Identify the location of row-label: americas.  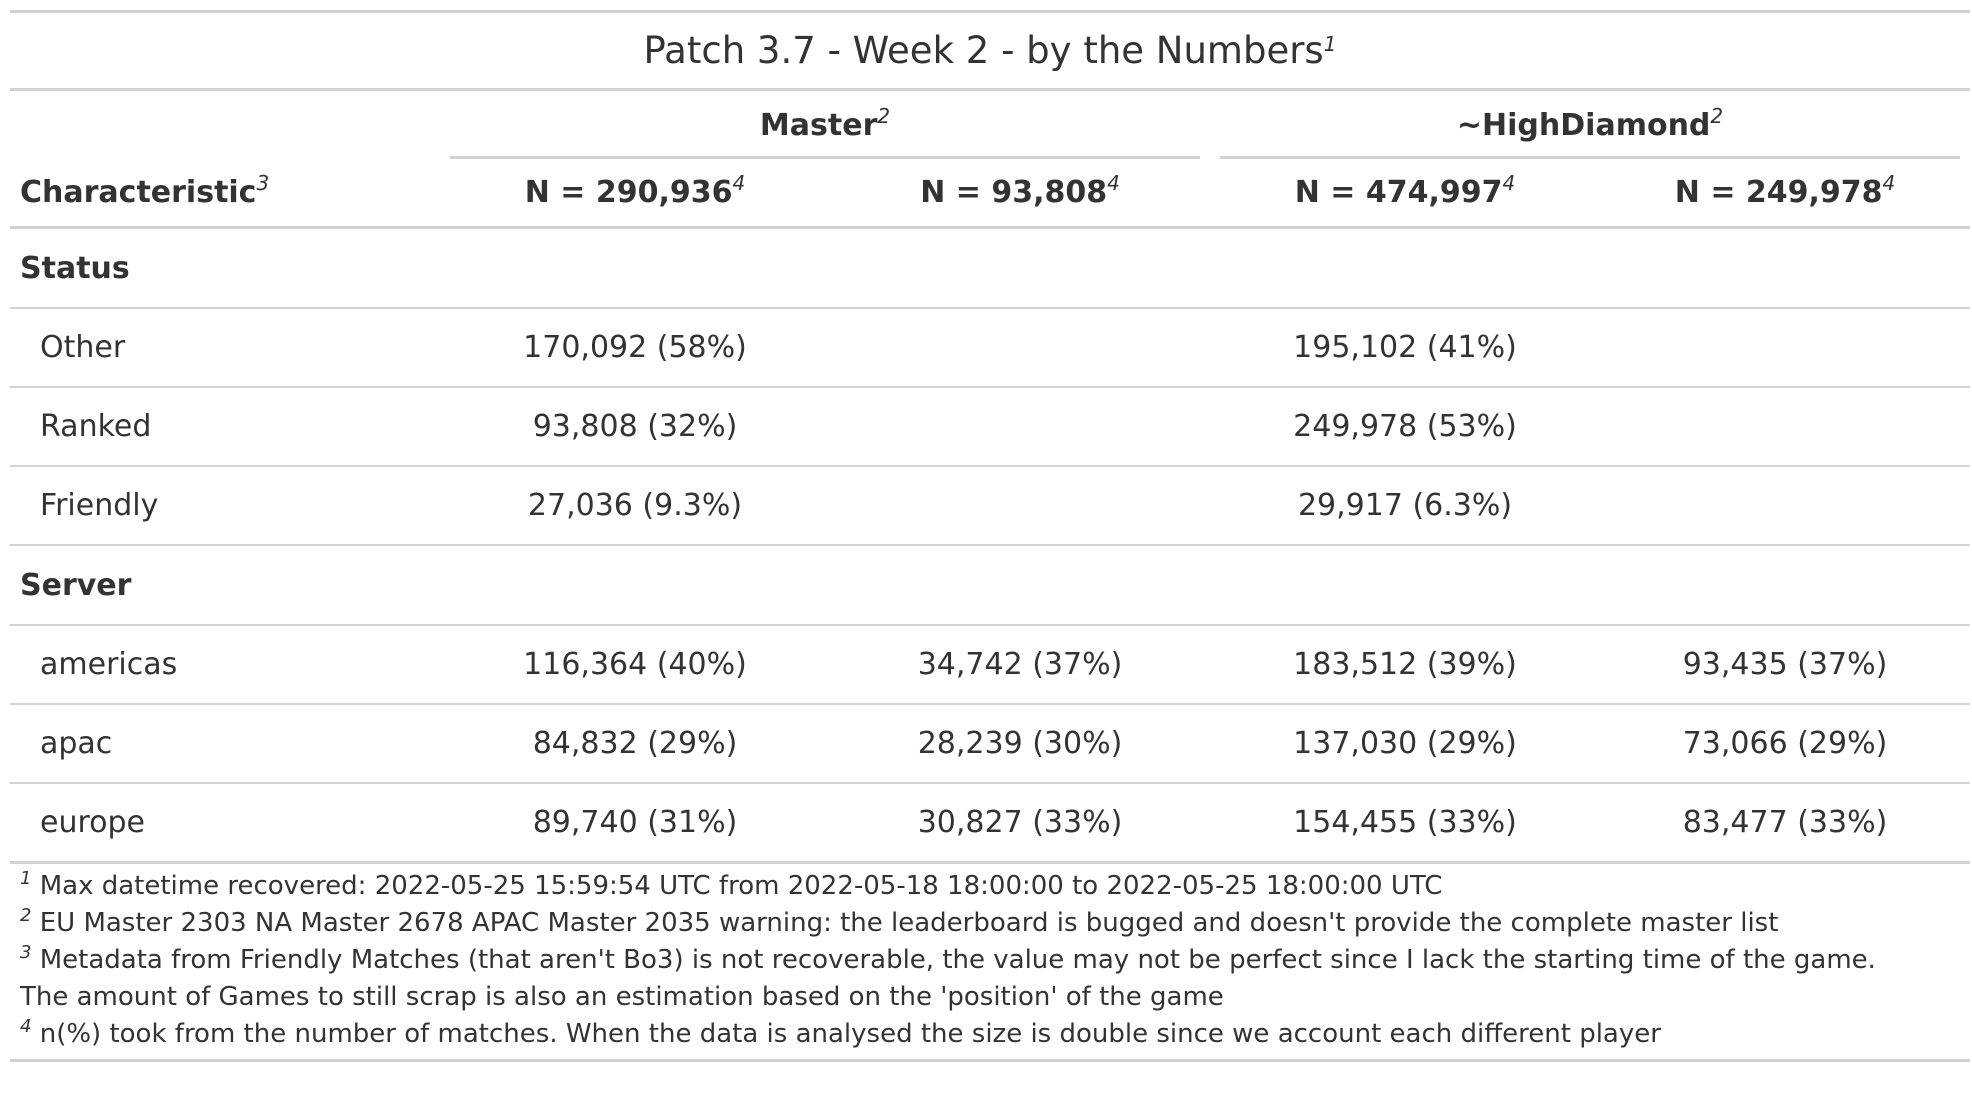
(225, 665).